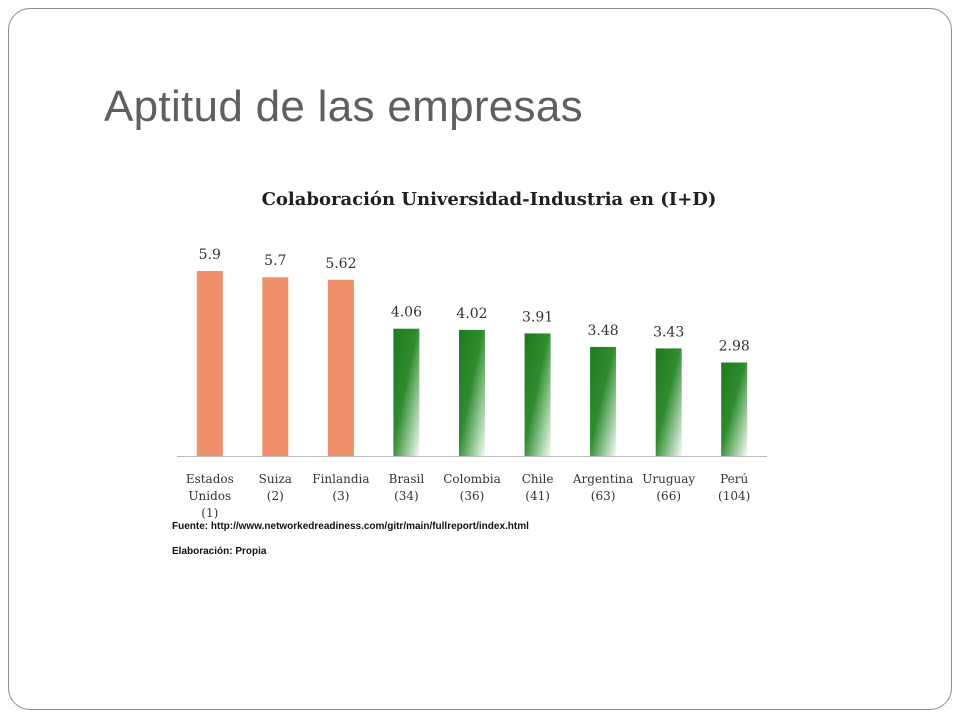  Describe the element at coordinates (602, 479) in the screenshot. I see `category-label: Argentina` at that location.